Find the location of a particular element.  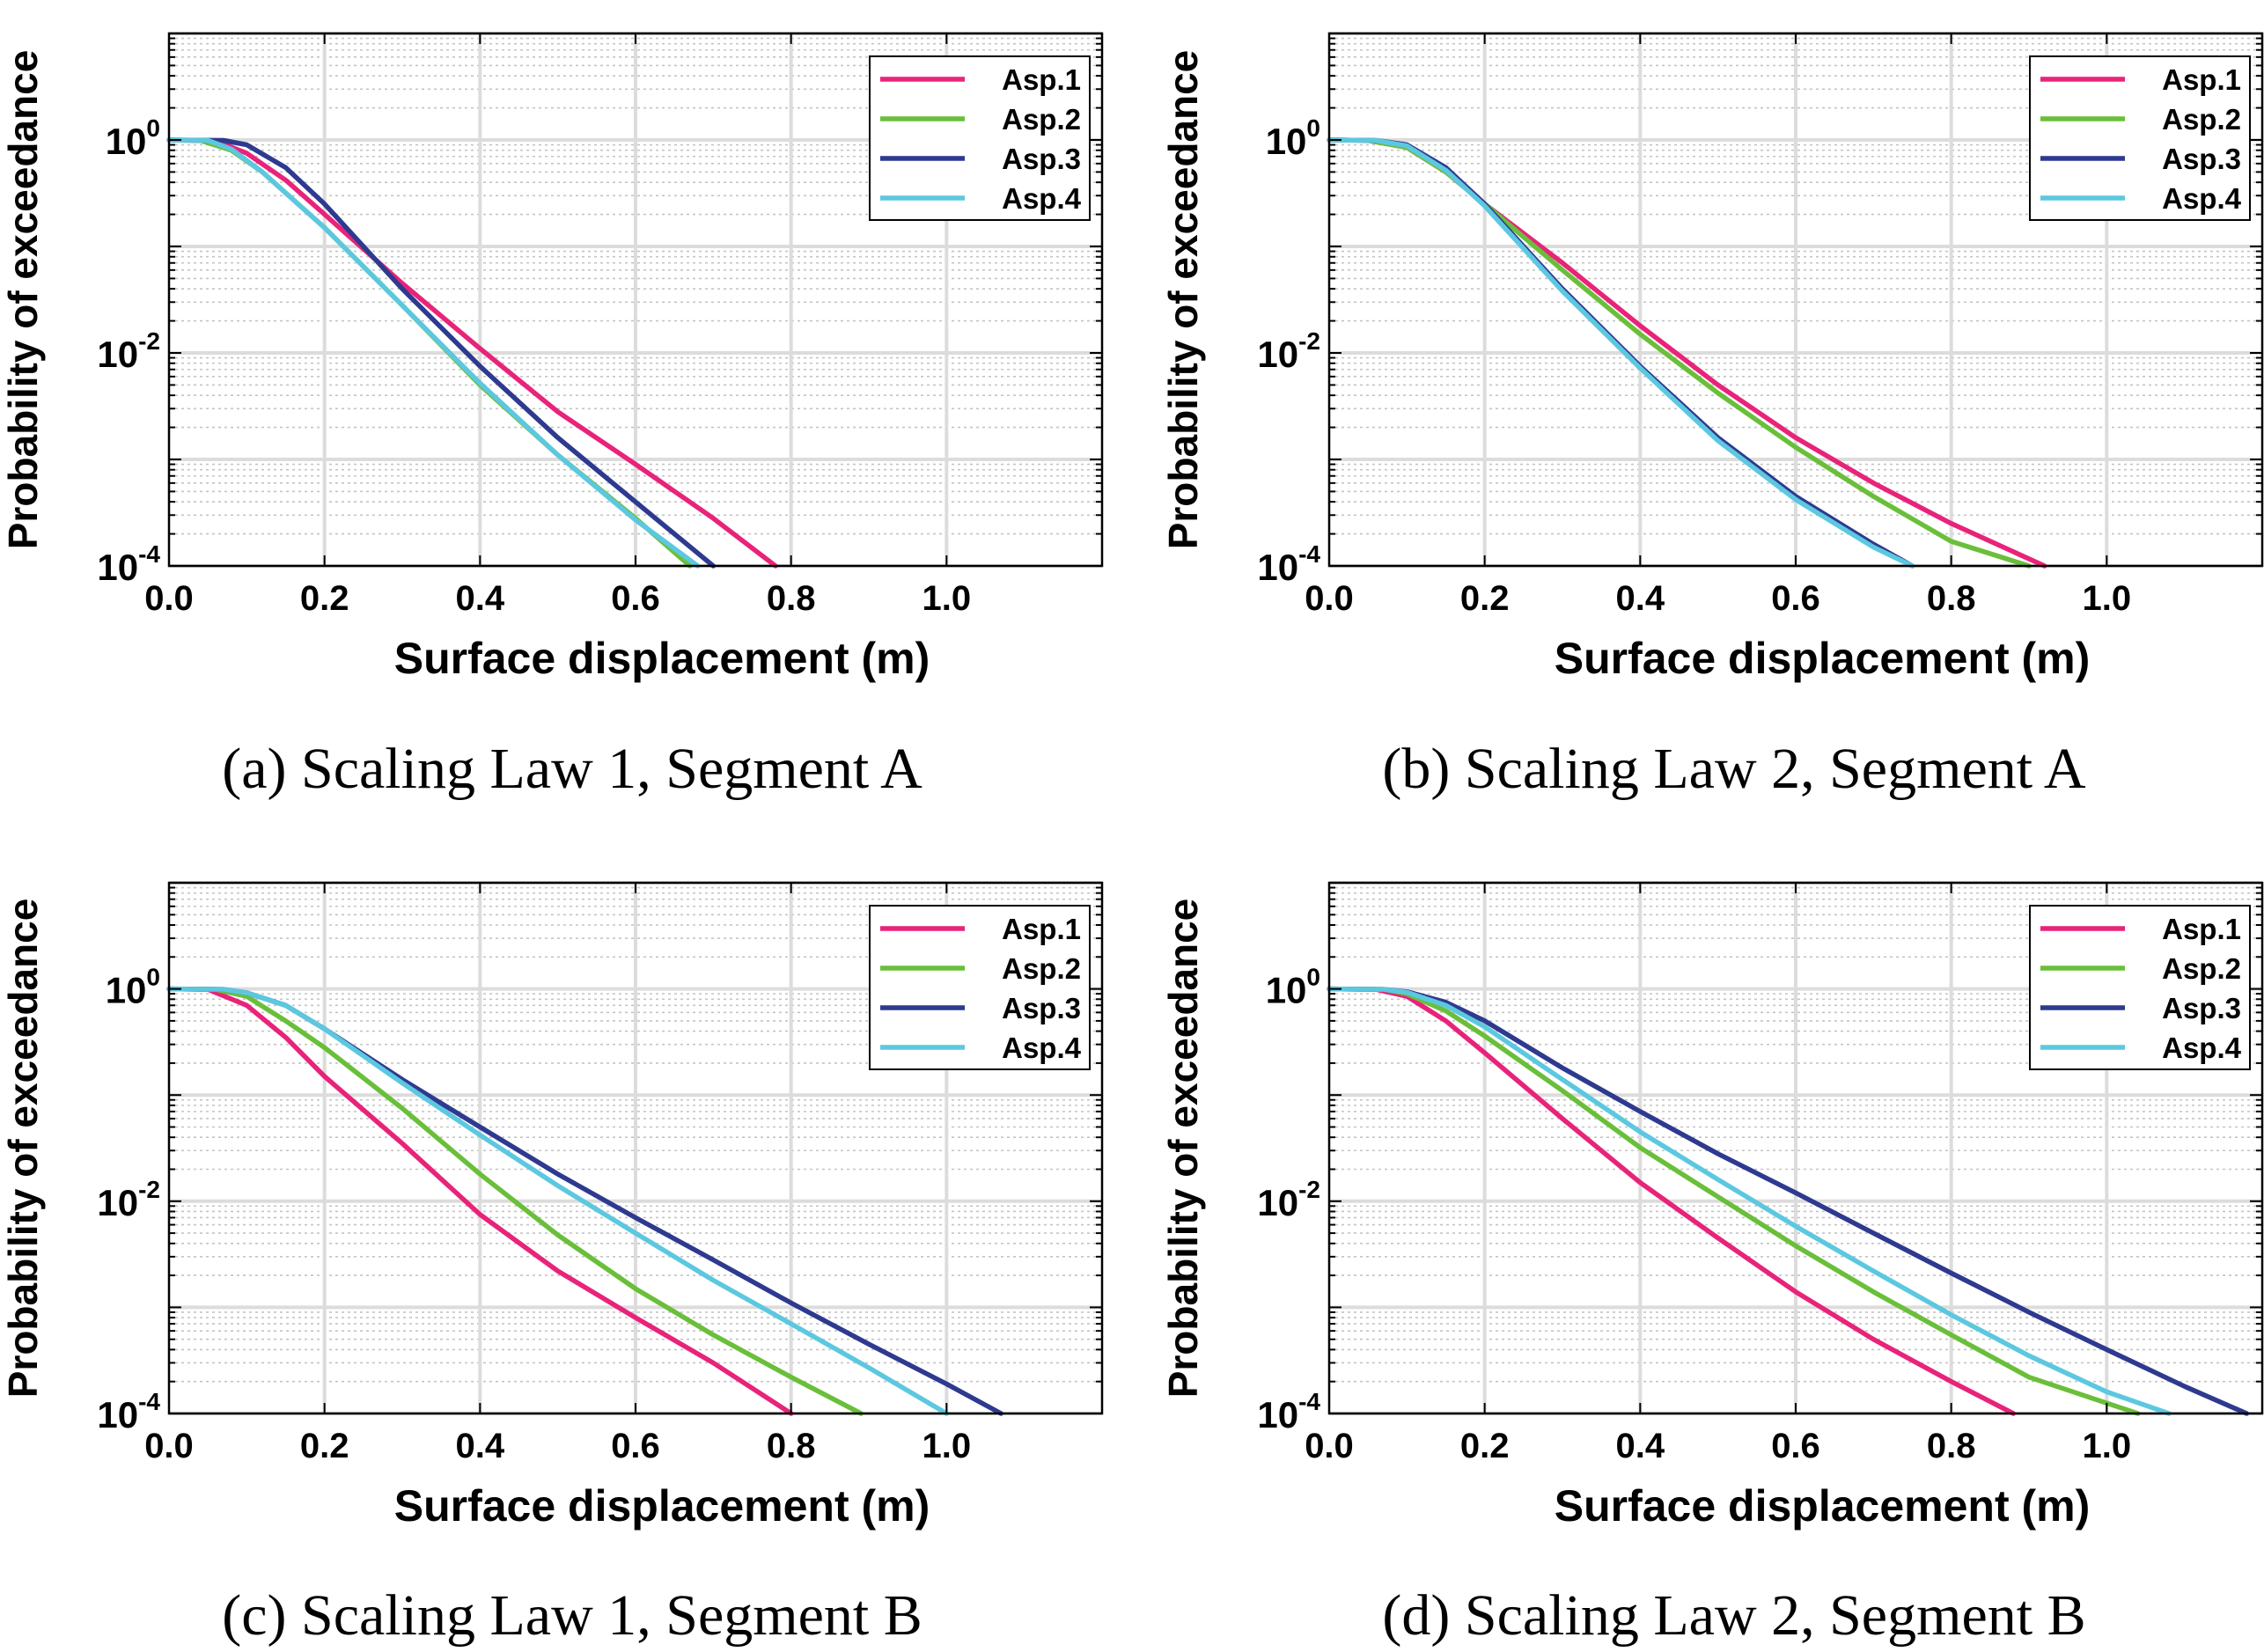

panel-caption: (c) Scaling Law 1, Segment B is located at coordinates (572, 1615).